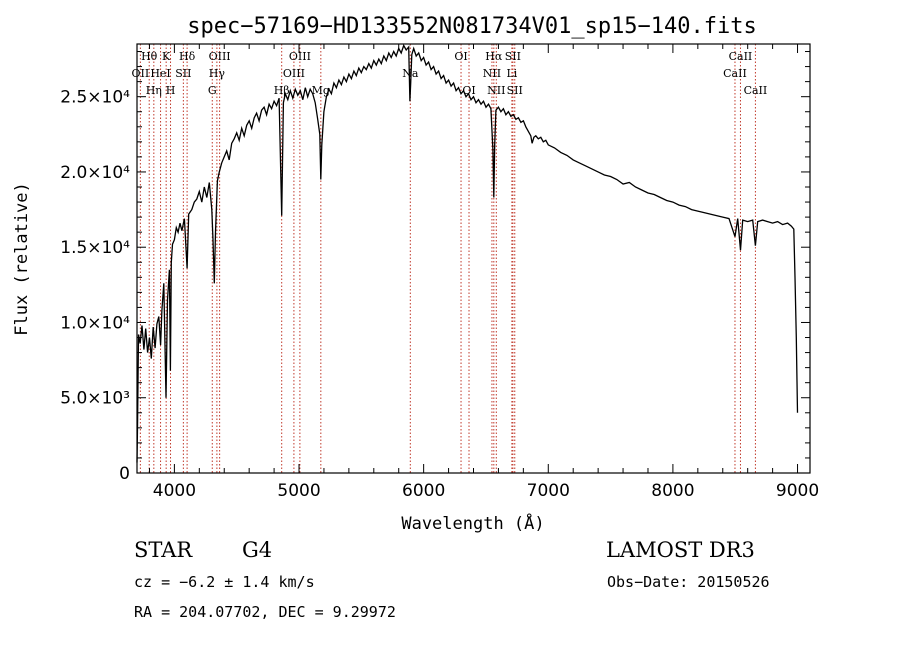 Image resolution: width=900 pixels, height=649 pixels. Describe the element at coordinates (95, 399) in the screenshot. I see `y-tick-label: 5.0×10³` at that location.